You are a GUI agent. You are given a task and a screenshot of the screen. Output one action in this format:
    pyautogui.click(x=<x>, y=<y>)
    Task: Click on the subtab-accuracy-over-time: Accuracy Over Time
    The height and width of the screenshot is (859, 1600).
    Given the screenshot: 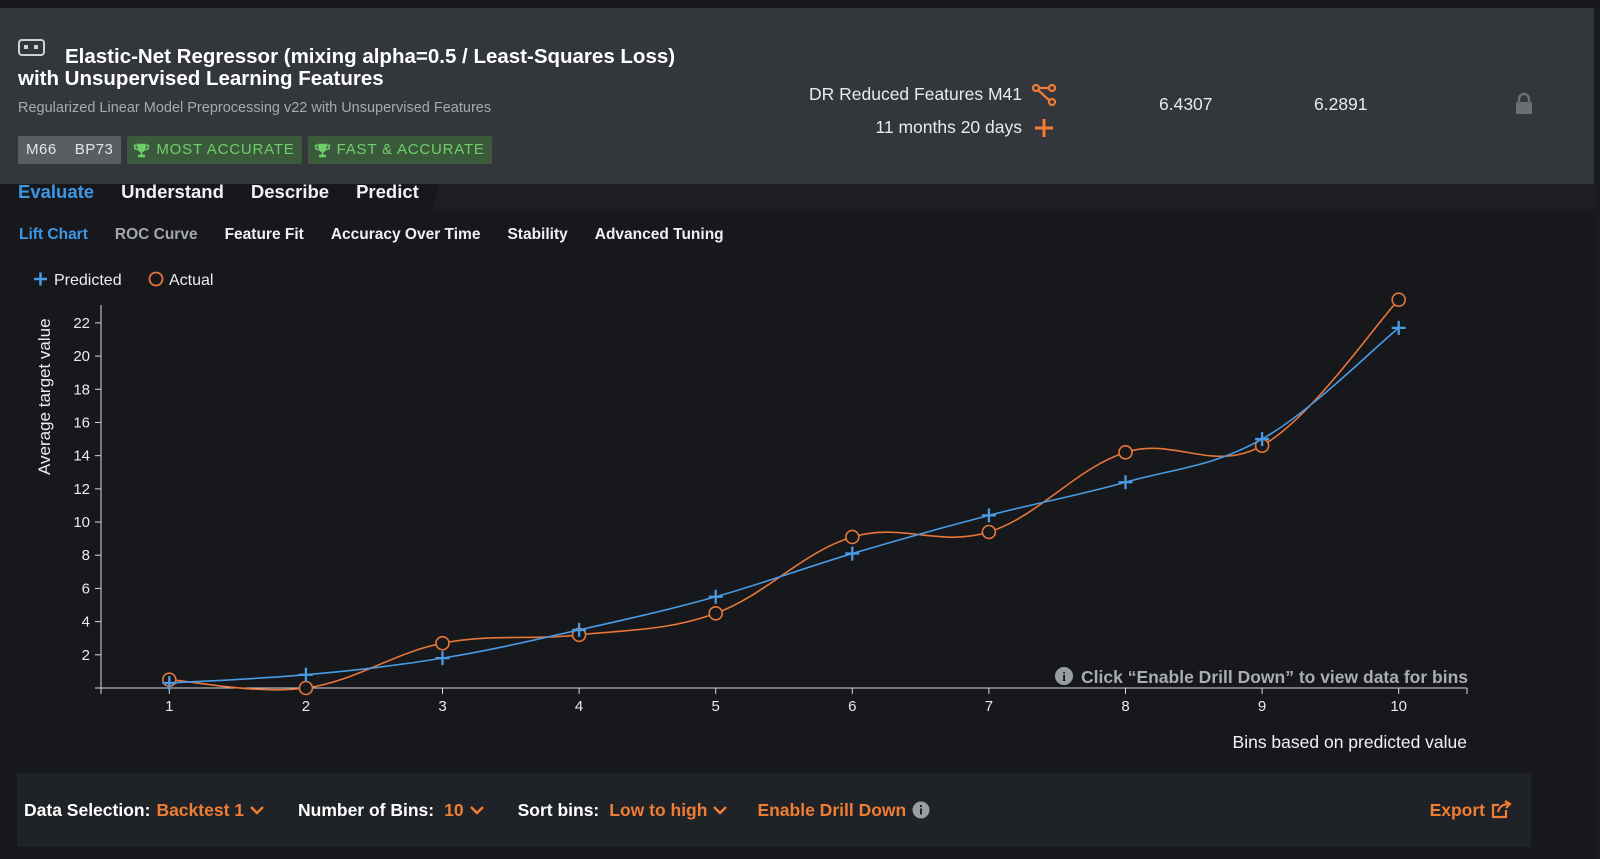 What is the action you would take?
    pyautogui.click(x=405, y=234)
    